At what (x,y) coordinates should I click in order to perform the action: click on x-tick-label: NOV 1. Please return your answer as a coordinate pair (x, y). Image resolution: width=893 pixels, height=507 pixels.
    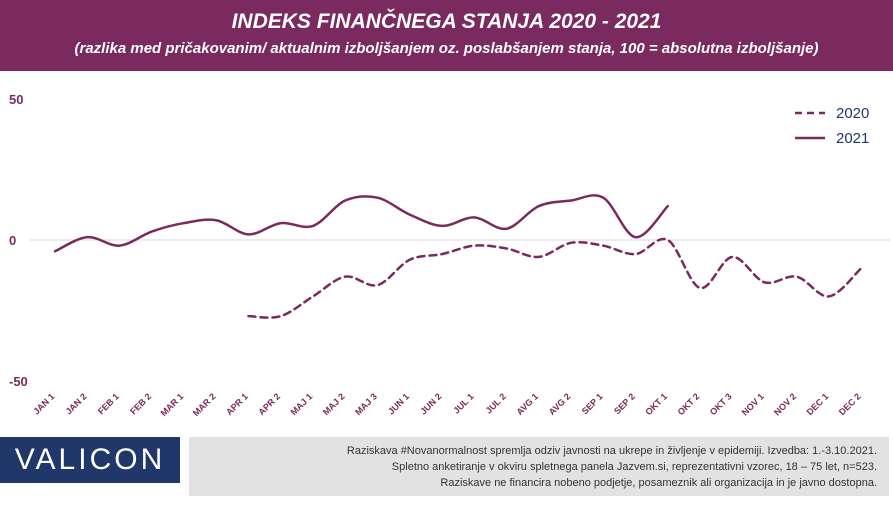
    Looking at the image, I should click on (753, 404).